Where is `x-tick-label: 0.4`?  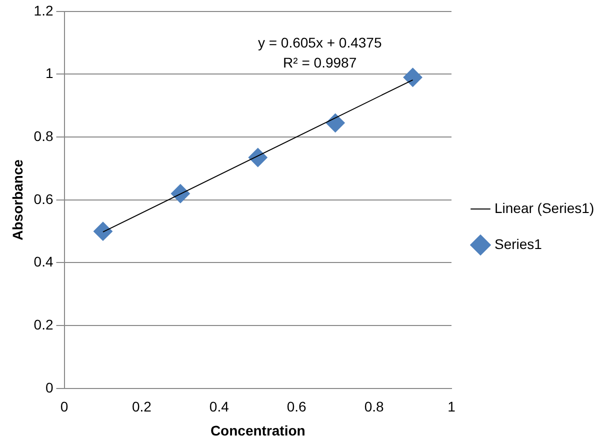
x-tick-label: 0.4 is located at coordinates (219, 406).